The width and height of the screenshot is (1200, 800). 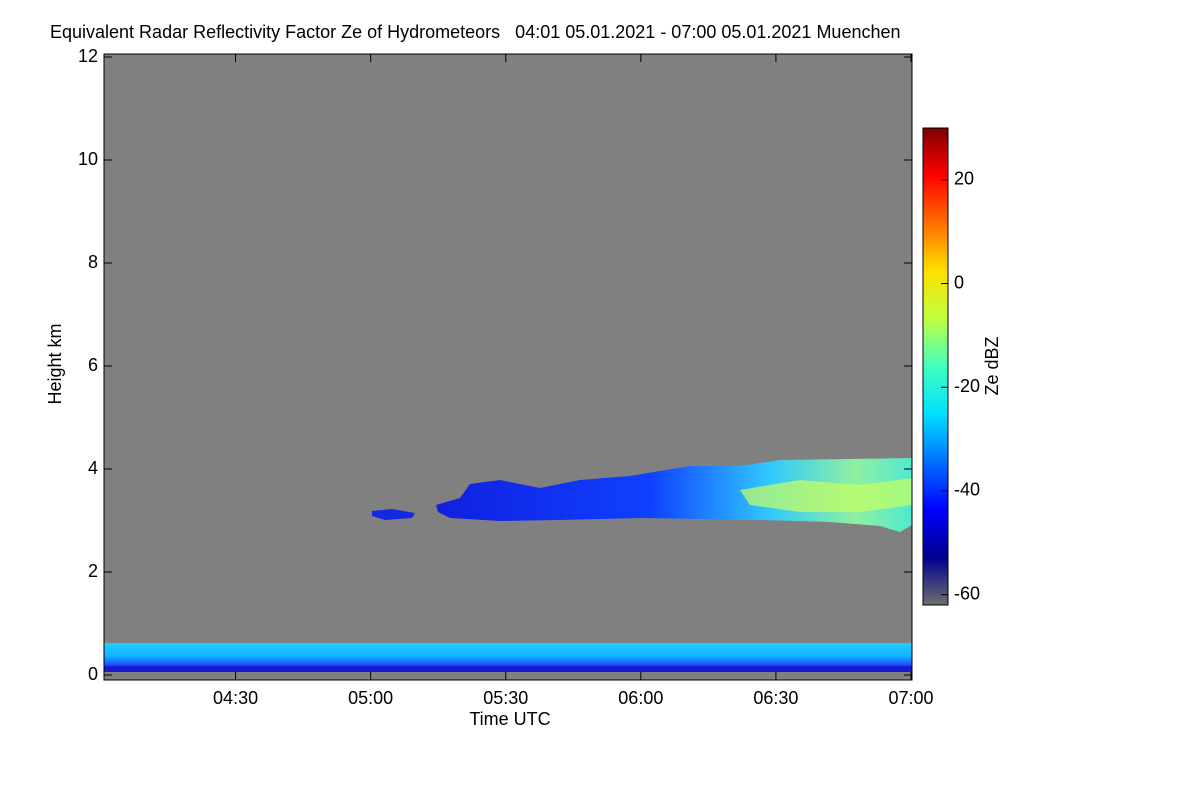 I want to click on y-tick-label: 6, so click(x=93, y=365).